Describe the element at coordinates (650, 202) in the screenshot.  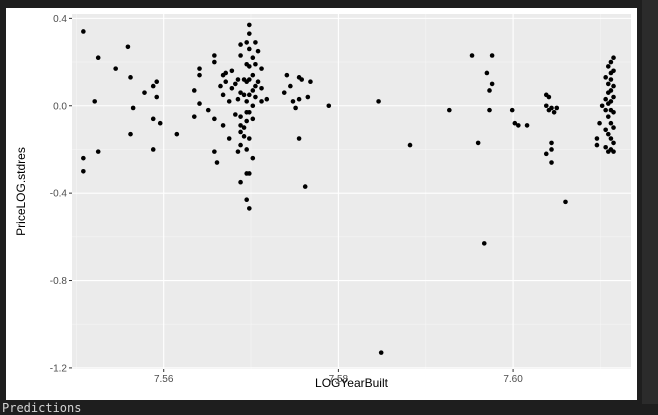
I see `right-scroll-strip` at that location.